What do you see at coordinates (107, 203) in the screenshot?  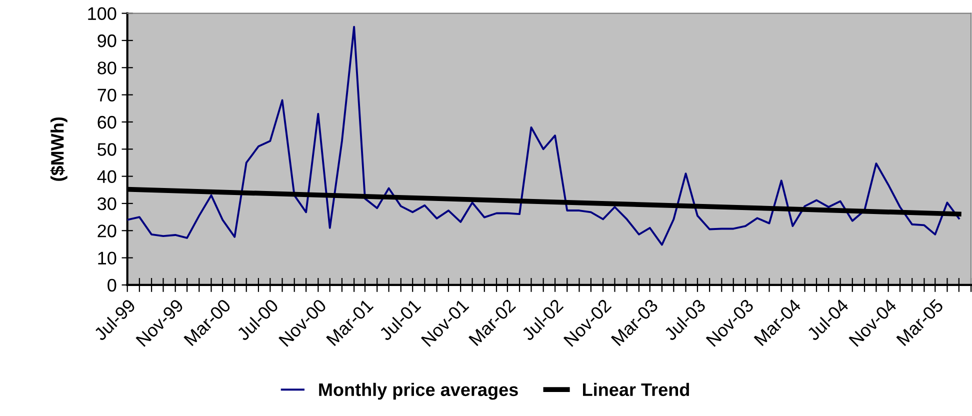 I see `y-tick-label: 30` at bounding box center [107, 203].